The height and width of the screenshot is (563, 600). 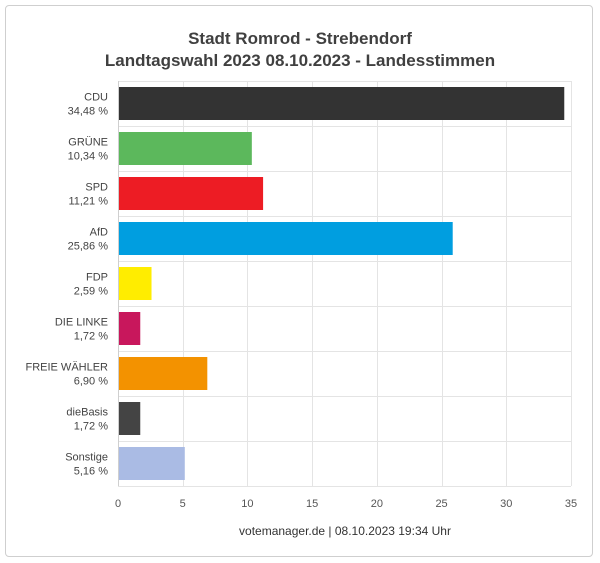 I want to click on bar-freie-wähler, so click(x=163, y=373).